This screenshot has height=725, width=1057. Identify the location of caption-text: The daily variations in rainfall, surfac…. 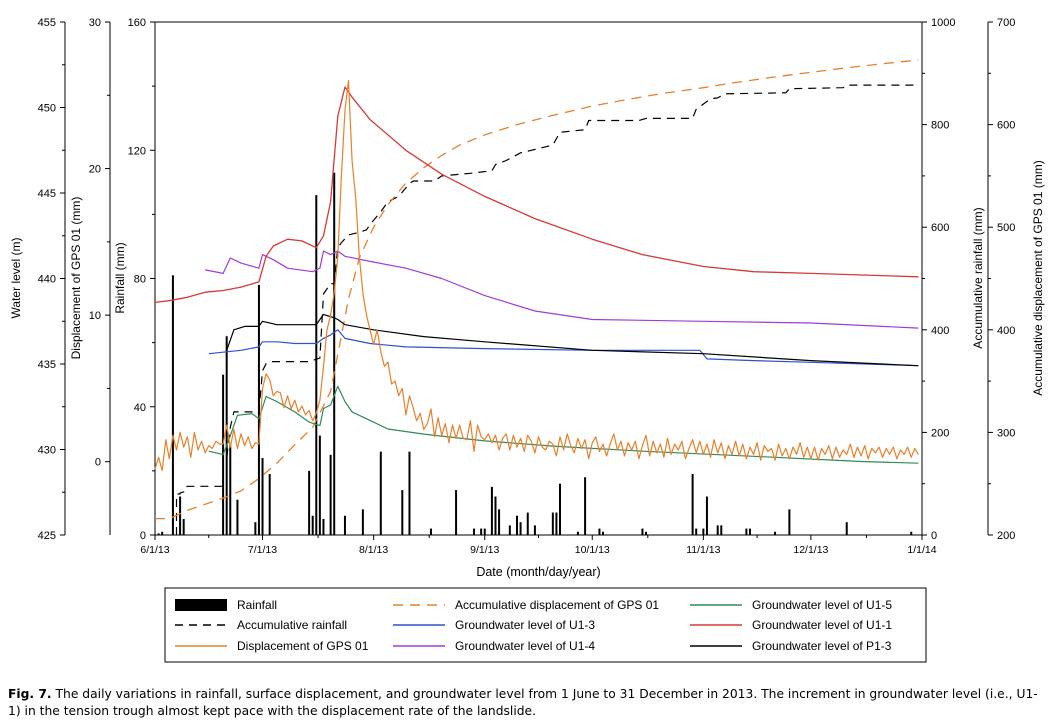
(523, 702).